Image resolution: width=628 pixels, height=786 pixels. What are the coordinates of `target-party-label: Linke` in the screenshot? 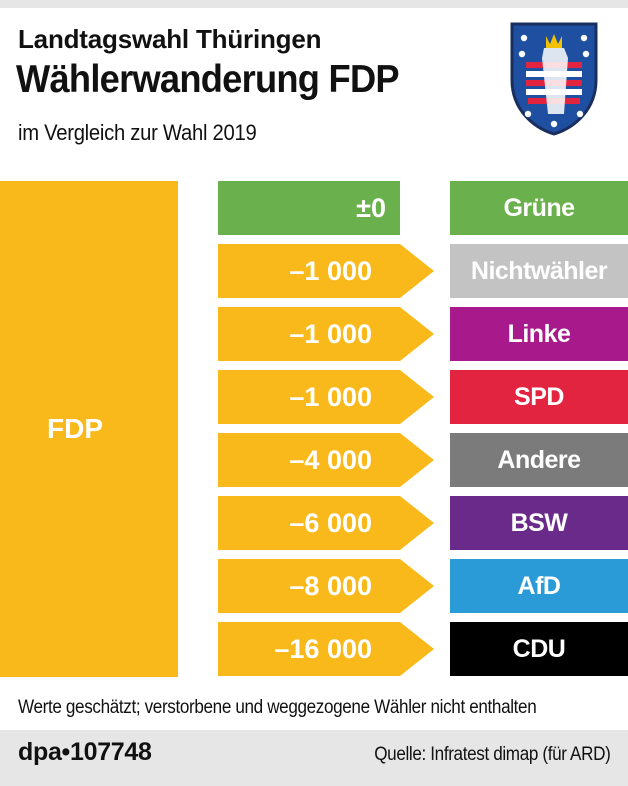 It's located at (539, 334).